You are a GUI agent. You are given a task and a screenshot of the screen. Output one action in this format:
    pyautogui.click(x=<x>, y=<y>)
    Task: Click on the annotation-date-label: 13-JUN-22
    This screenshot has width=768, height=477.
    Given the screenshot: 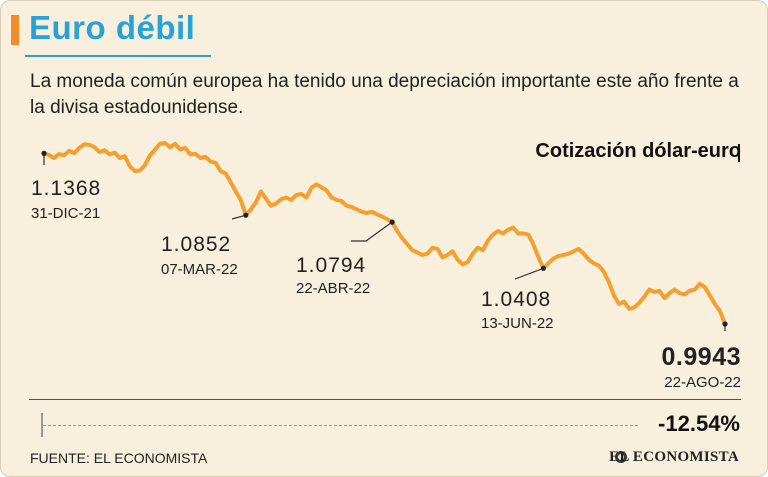 What is the action you would take?
    pyautogui.click(x=517, y=323)
    